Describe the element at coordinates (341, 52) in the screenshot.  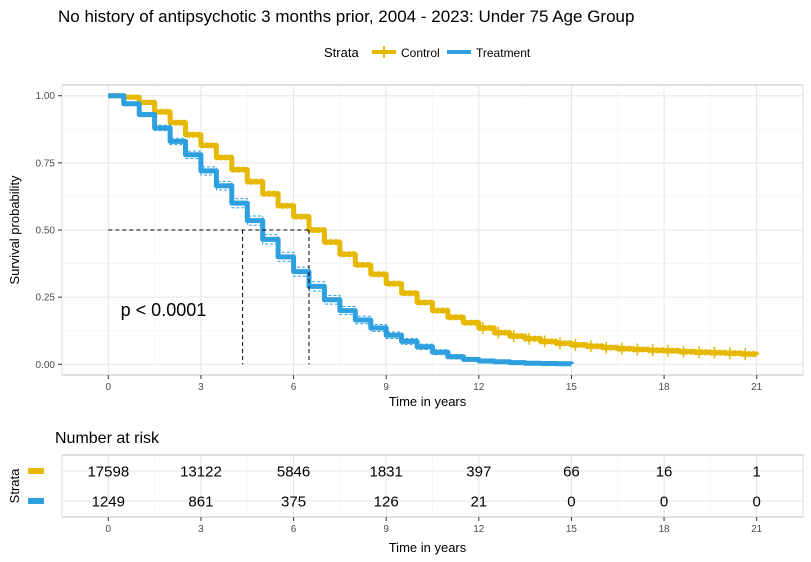
I see `legend-title: Strata` at that location.